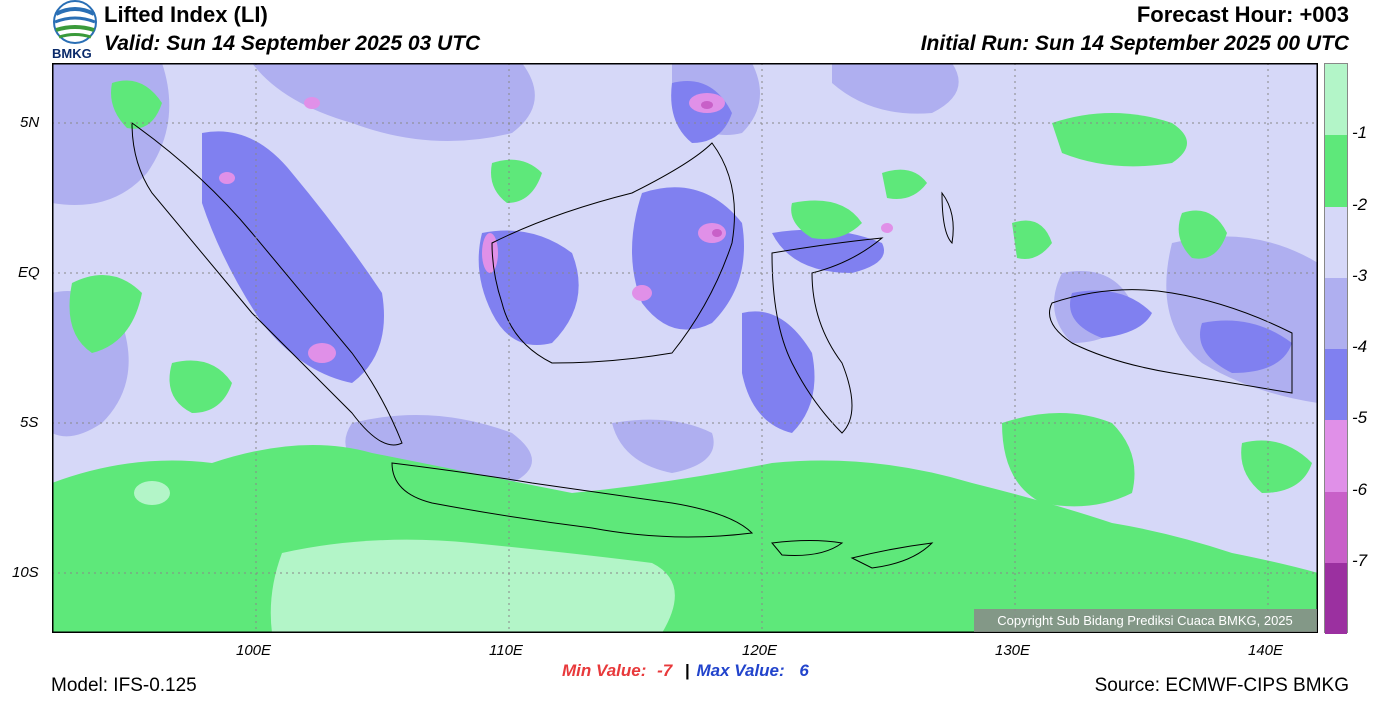 This screenshot has height=709, width=1400. I want to click on max-value-label: Max Value:, so click(740, 670).